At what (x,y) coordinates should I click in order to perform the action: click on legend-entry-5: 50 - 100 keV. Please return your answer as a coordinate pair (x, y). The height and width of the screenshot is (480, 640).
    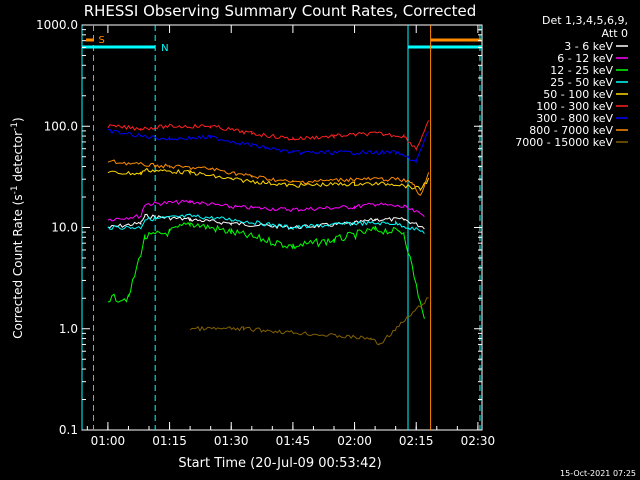
    Looking at the image, I should click on (578, 94).